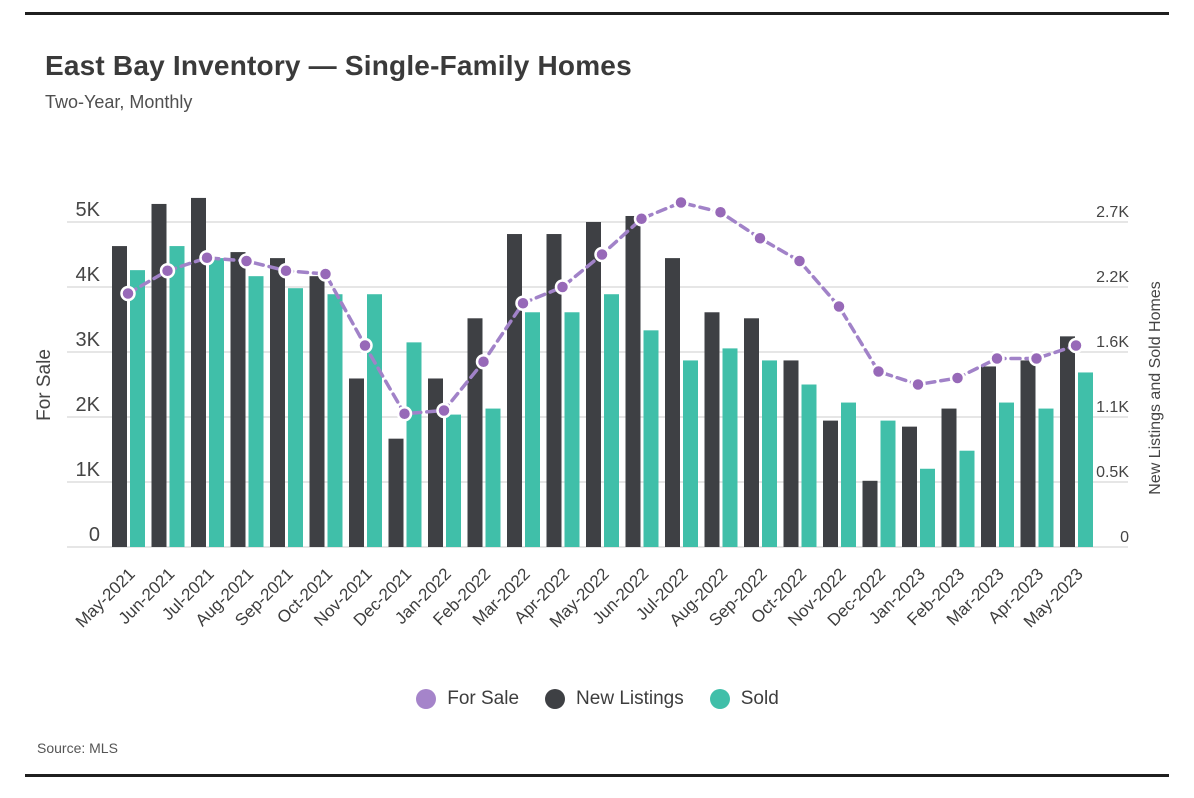  What do you see at coordinates (1124, 537) in the screenshot?
I see `right-axis-tick-label: 0` at bounding box center [1124, 537].